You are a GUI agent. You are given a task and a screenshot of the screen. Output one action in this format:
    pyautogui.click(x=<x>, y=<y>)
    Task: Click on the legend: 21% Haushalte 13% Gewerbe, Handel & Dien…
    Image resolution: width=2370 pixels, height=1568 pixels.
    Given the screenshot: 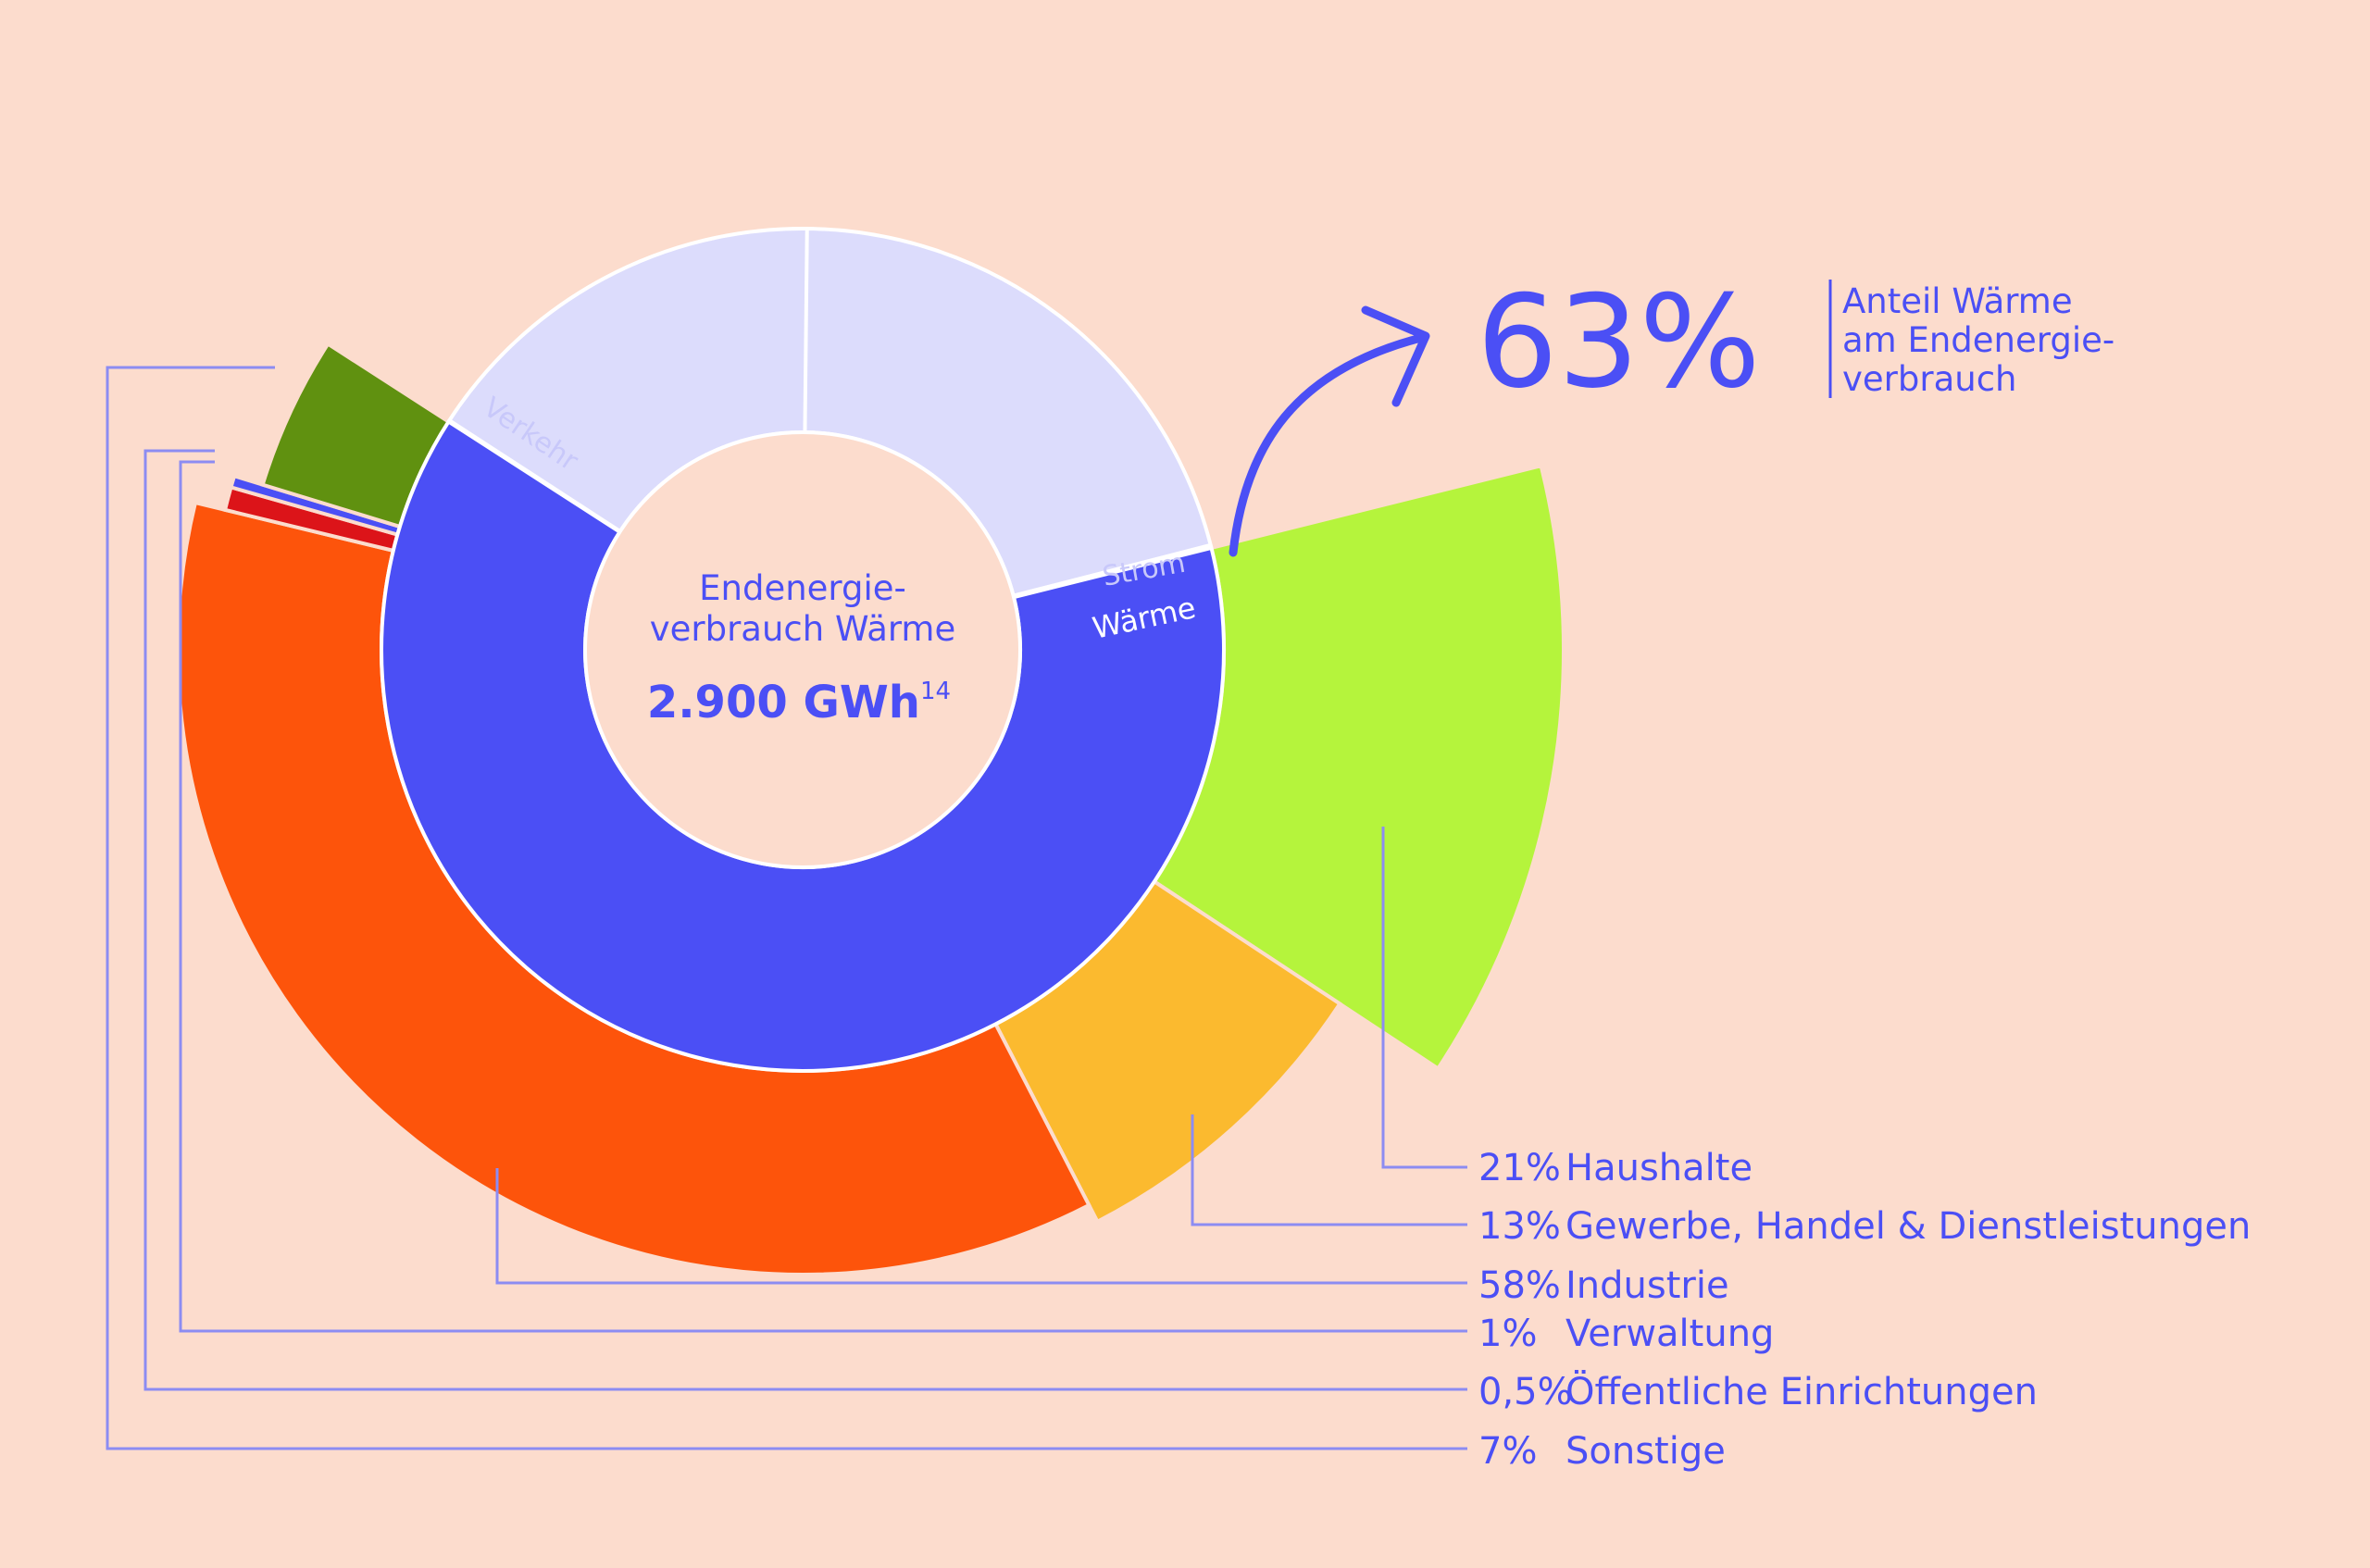 What is the action you would take?
    pyautogui.click(x=1864, y=1310)
    